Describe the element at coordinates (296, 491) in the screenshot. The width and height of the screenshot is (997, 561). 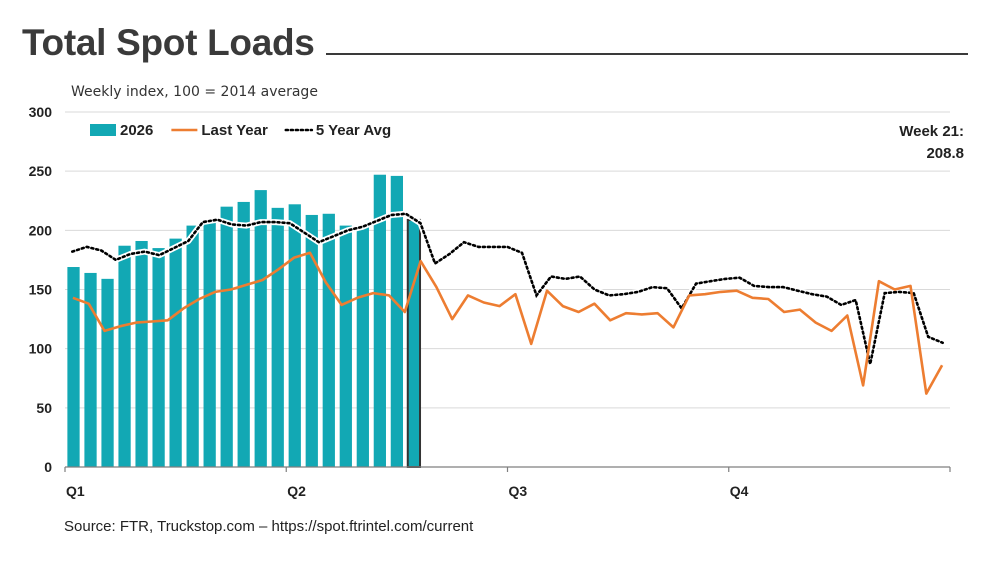
I see `x-tick-label: Q2` at that location.